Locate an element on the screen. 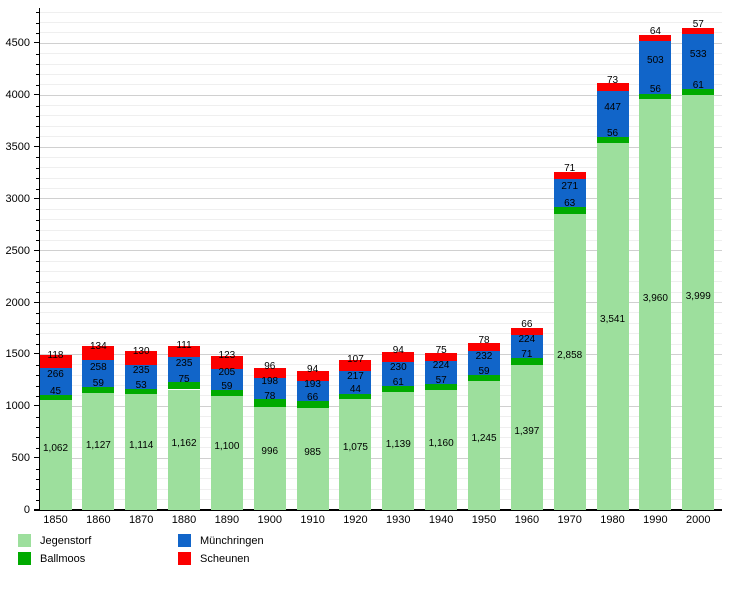 The image size is (750, 600). x-axis-tick-label: 1860 is located at coordinates (98, 520).